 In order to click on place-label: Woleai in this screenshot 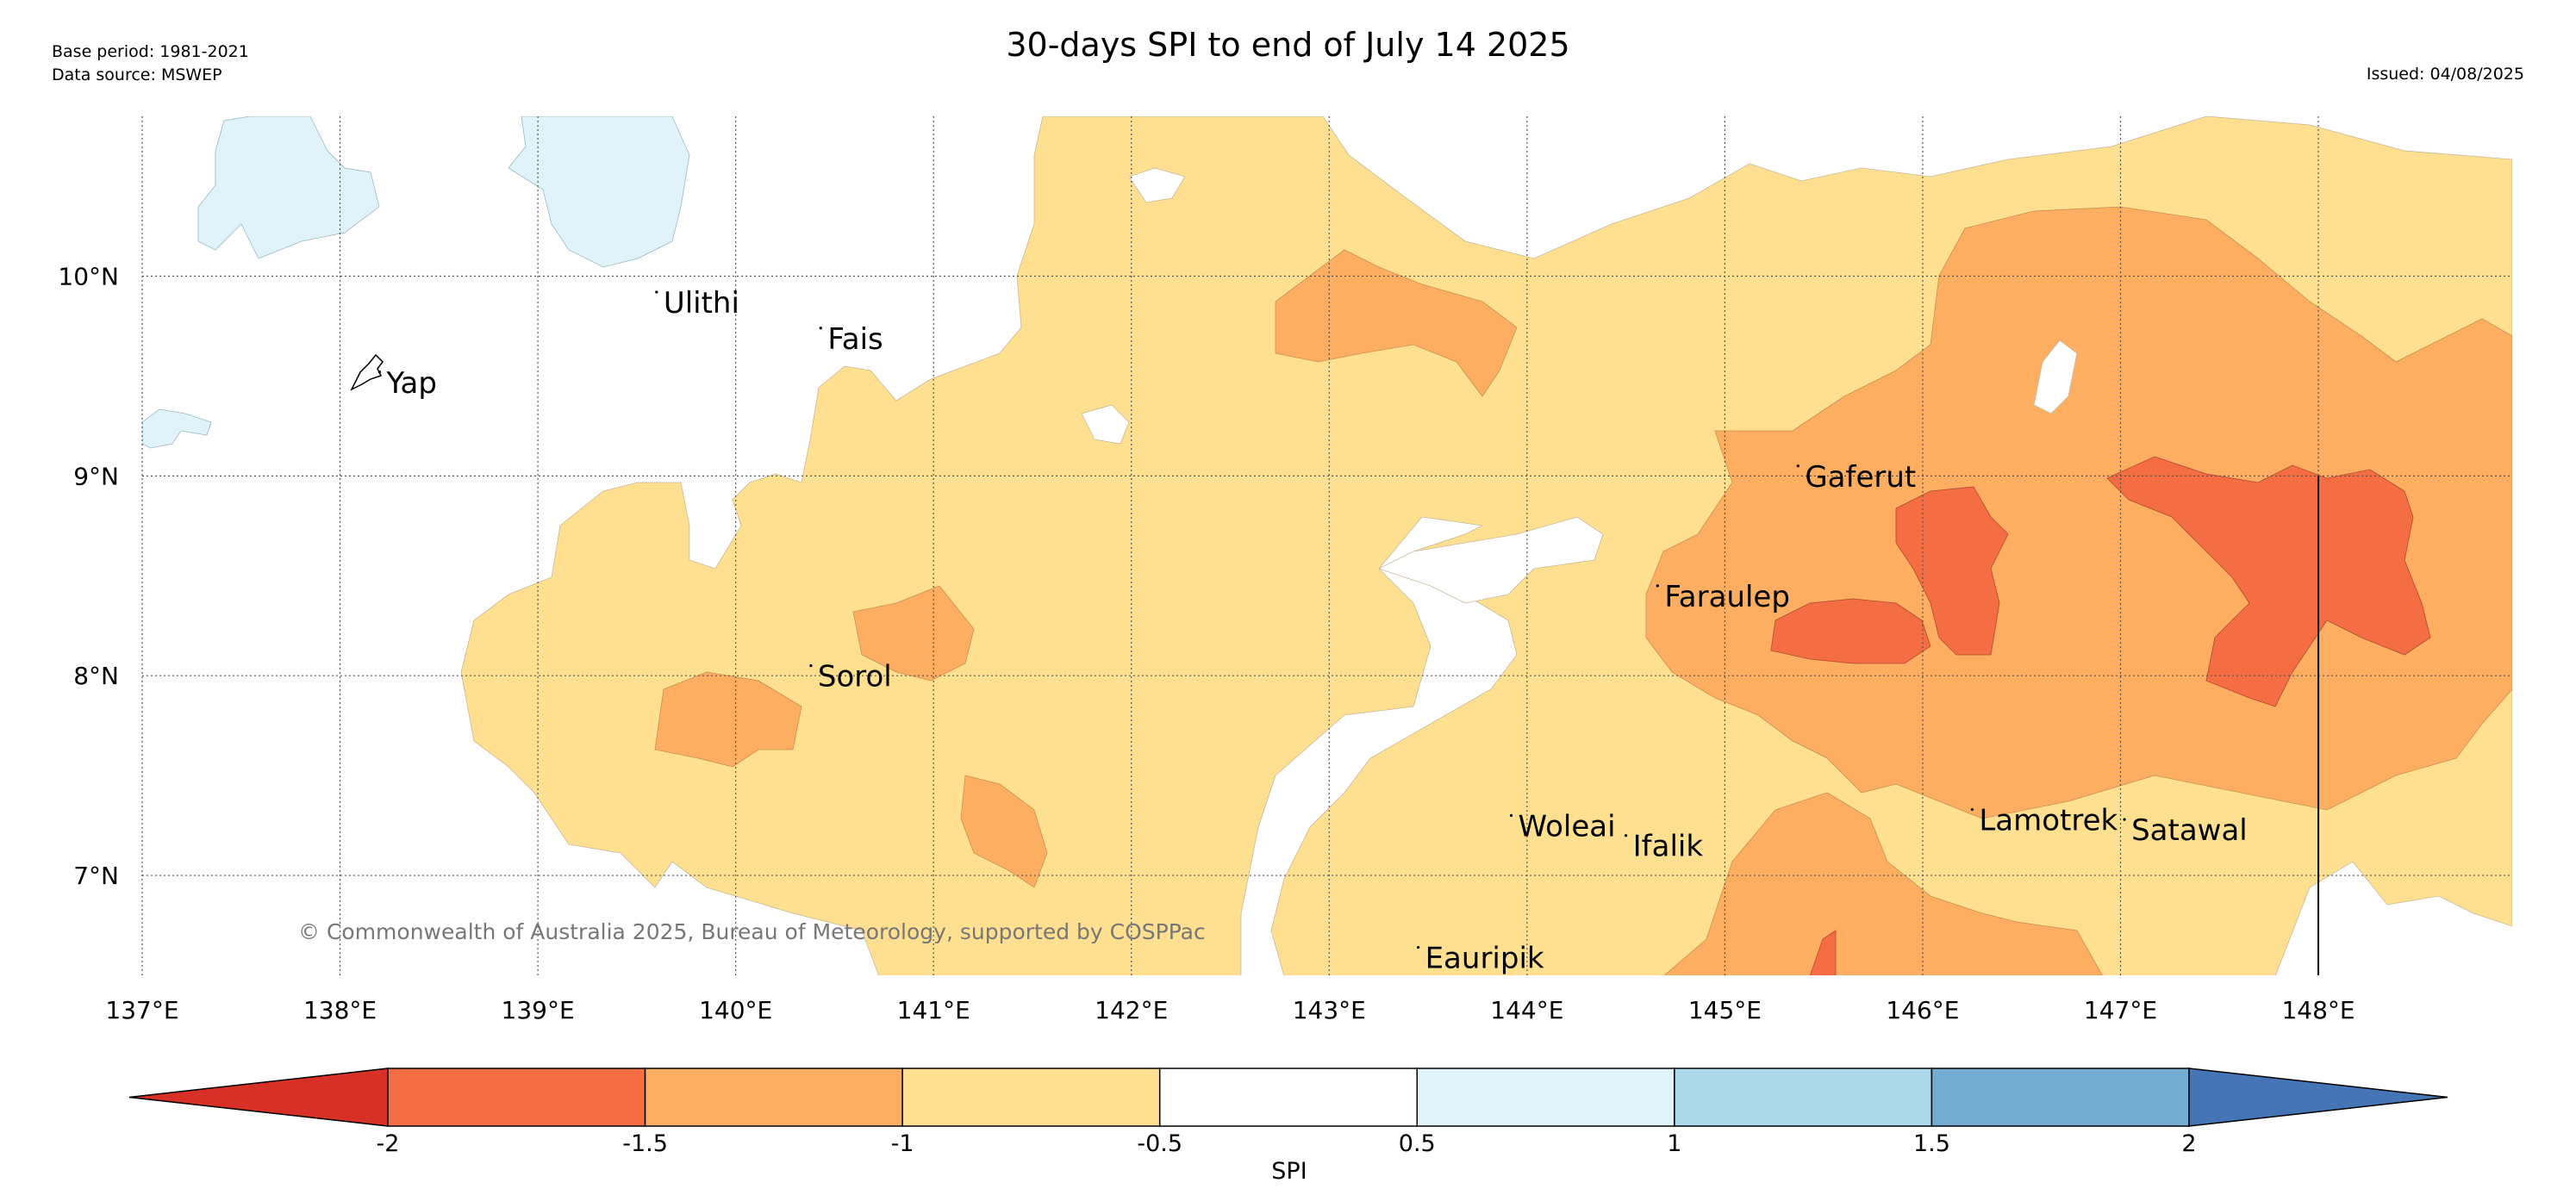, I will do `click(1566, 827)`.